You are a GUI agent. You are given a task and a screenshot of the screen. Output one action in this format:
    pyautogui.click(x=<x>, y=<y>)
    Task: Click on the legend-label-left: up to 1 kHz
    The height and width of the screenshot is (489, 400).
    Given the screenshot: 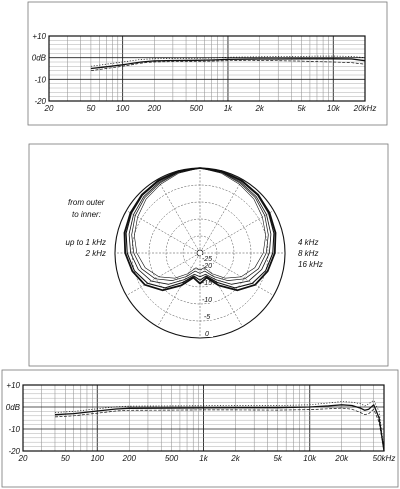 What is the action you would take?
    pyautogui.click(x=86, y=242)
    